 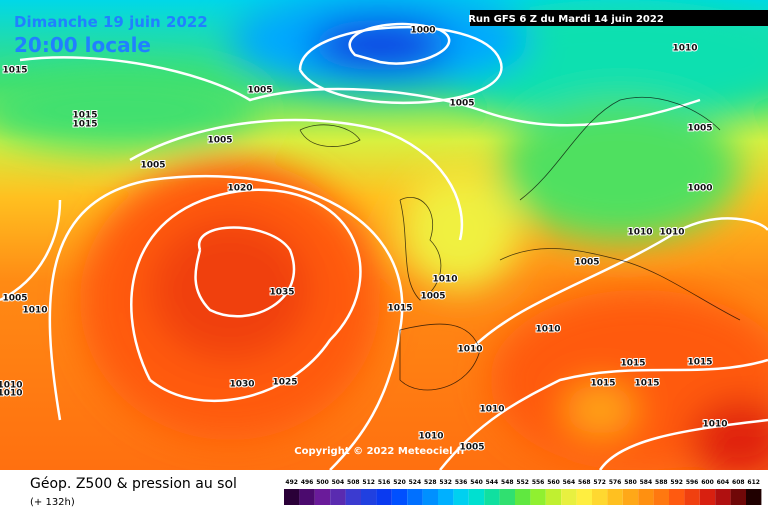 I want to click on isobar-label: 1025, so click(x=284, y=383).